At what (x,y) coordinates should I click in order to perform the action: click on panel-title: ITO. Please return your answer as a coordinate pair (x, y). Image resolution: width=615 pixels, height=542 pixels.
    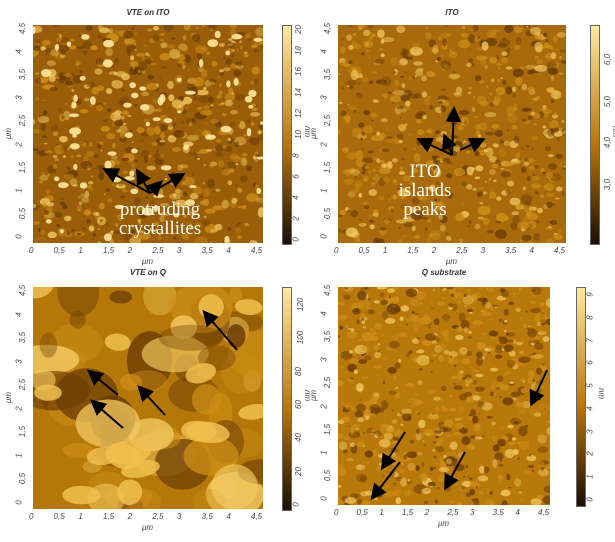
    Looking at the image, I should click on (452, 12).